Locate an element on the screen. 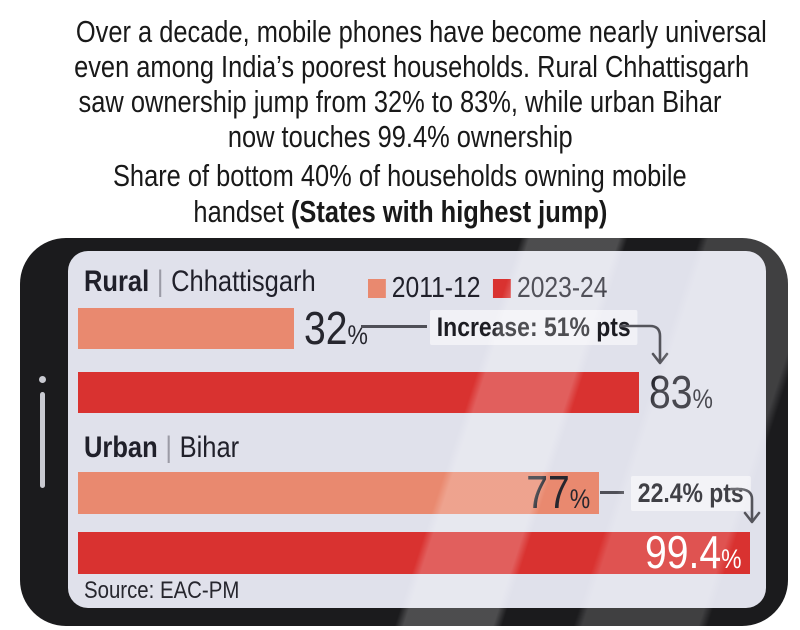  source-note: Source: EAC-PM is located at coordinates (162, 590).